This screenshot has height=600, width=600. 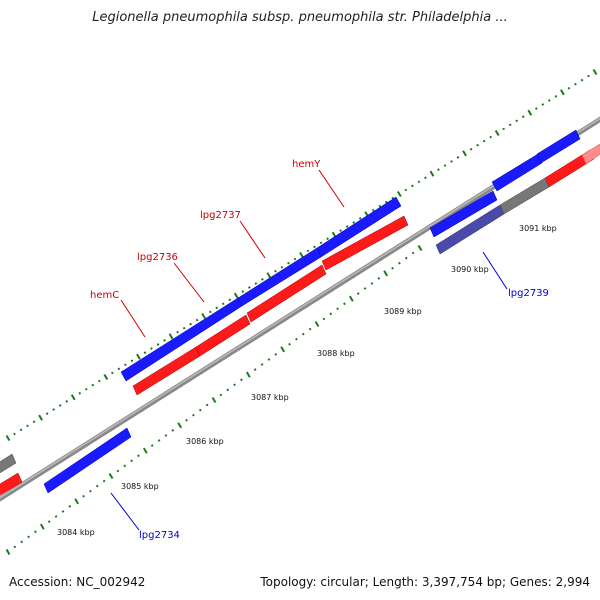 I want to click on gene-label-hemY: hemY, so click(x=306, y=164).